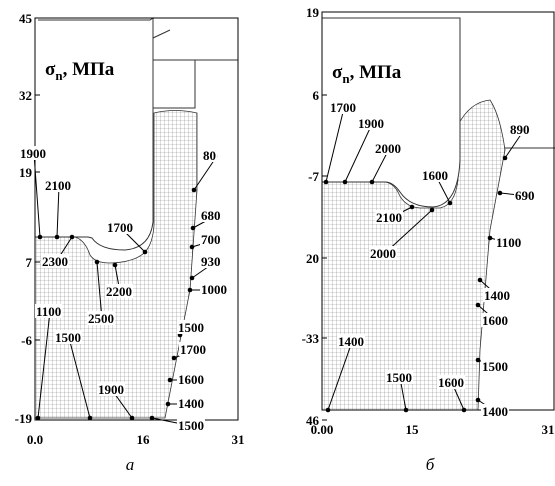 The image size is (555, 486). Describe the element at coordinates (26, 340) in the screenshot. I see `y-tick-label: -6` at that location.